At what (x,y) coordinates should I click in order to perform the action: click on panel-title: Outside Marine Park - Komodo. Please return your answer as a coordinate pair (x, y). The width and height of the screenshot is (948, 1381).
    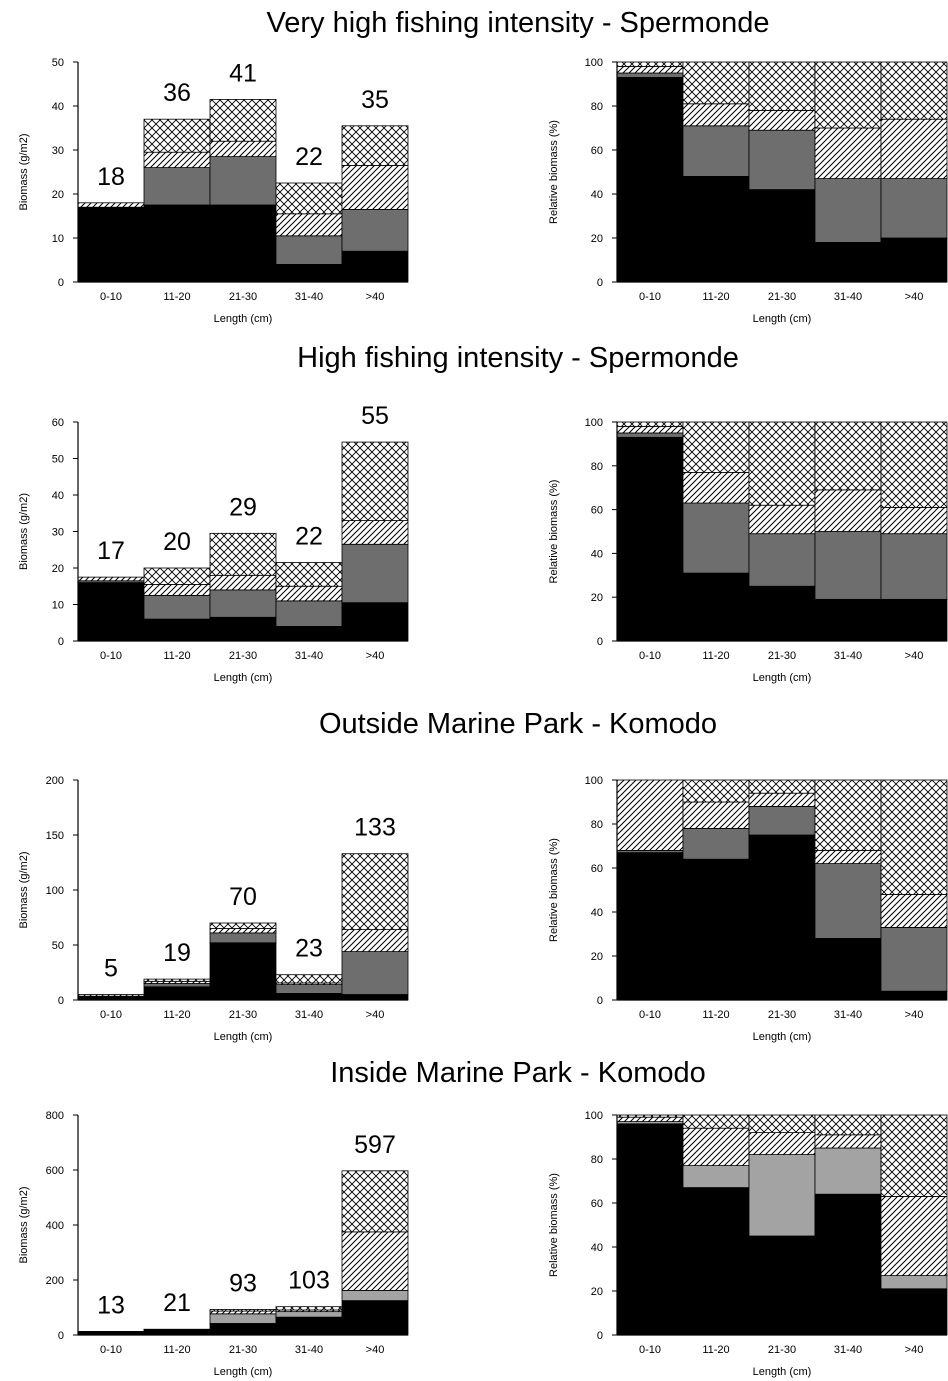
    Looking at the image, I should click on (518, 724).